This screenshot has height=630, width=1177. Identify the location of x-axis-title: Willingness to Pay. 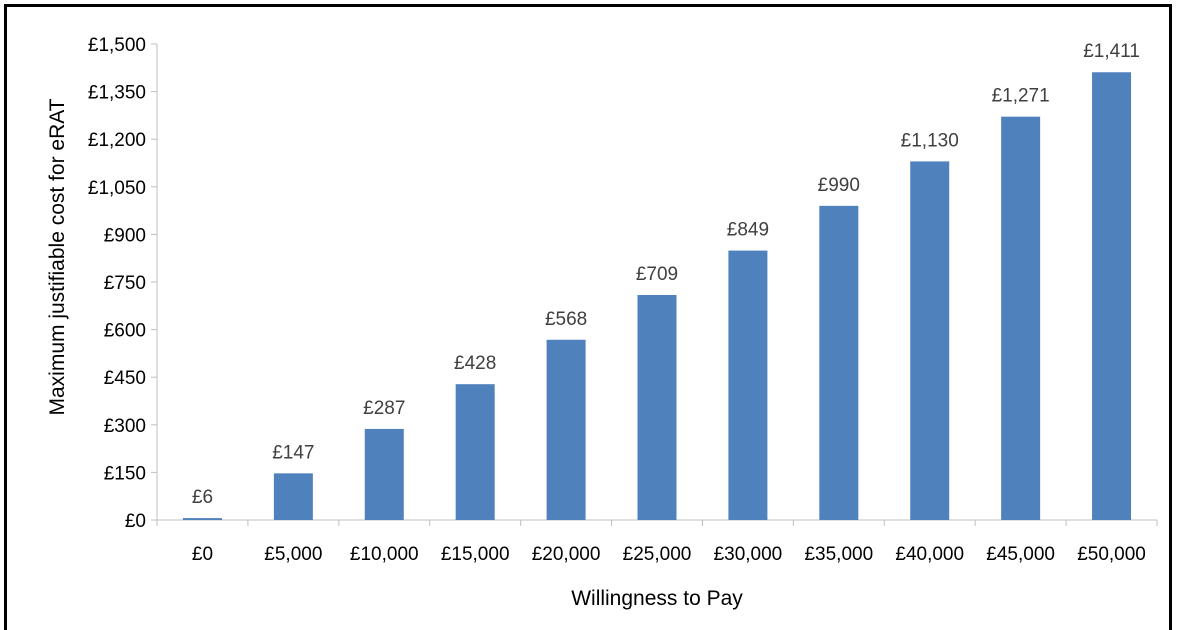
(657, 598).